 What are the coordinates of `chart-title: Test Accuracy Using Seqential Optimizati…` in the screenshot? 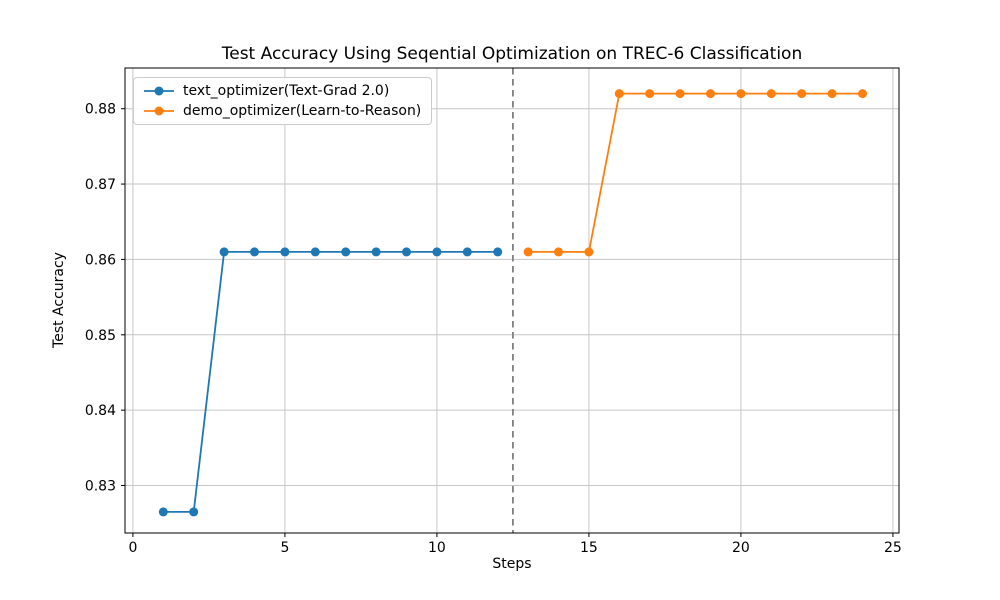 It's located at (512, 54).